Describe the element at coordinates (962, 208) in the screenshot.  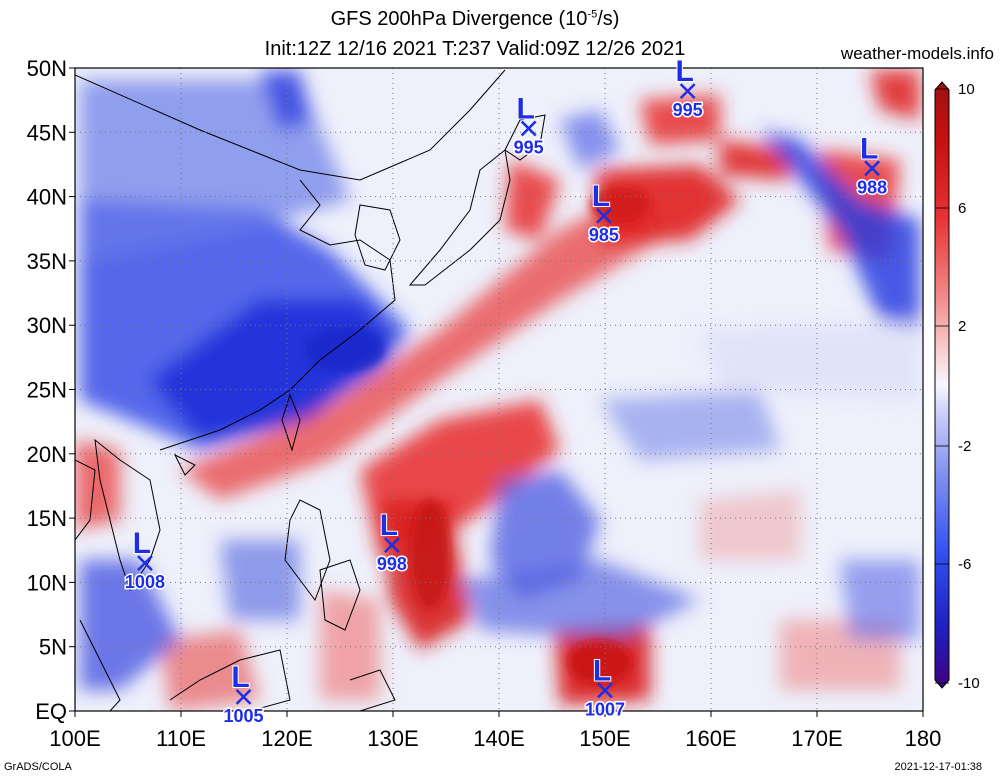
I see `colorbar-label: 6` at that location.